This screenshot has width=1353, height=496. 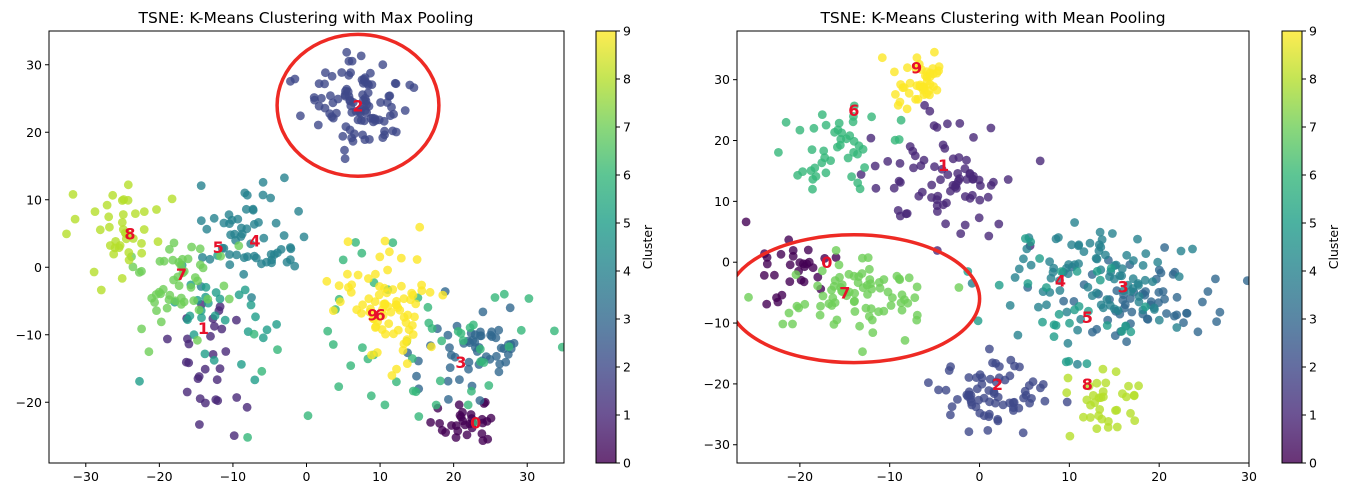 What do you see at coordinates (358, 105) in the screenshot?
I see `highlight-ellipse` at bounding box center [358, 105].